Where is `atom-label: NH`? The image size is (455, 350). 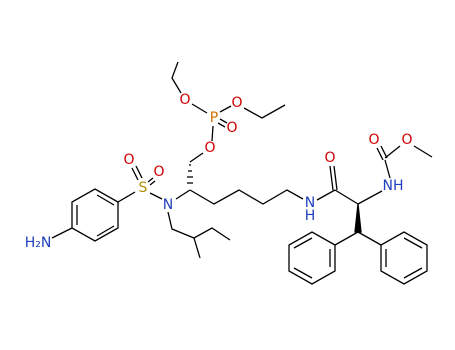 atom-label: NH is located at coordinates (393, 186).